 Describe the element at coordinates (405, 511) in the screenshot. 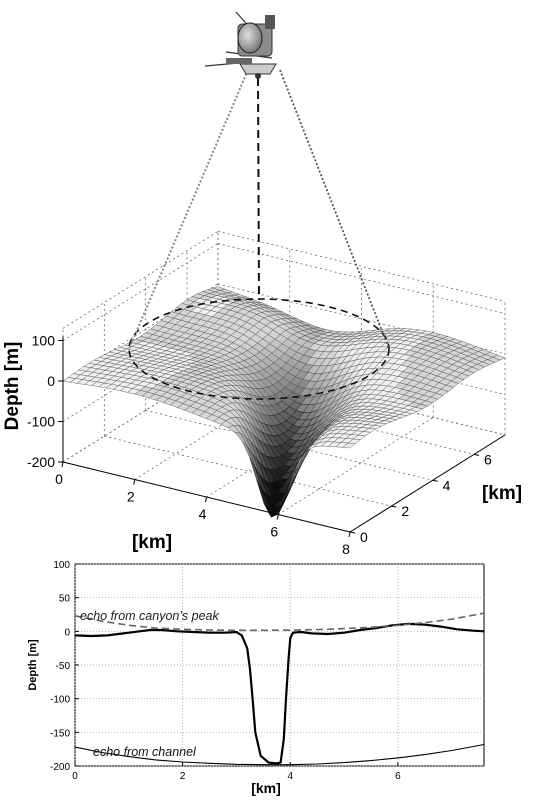

I see `y-tick-label: 2` at that location.